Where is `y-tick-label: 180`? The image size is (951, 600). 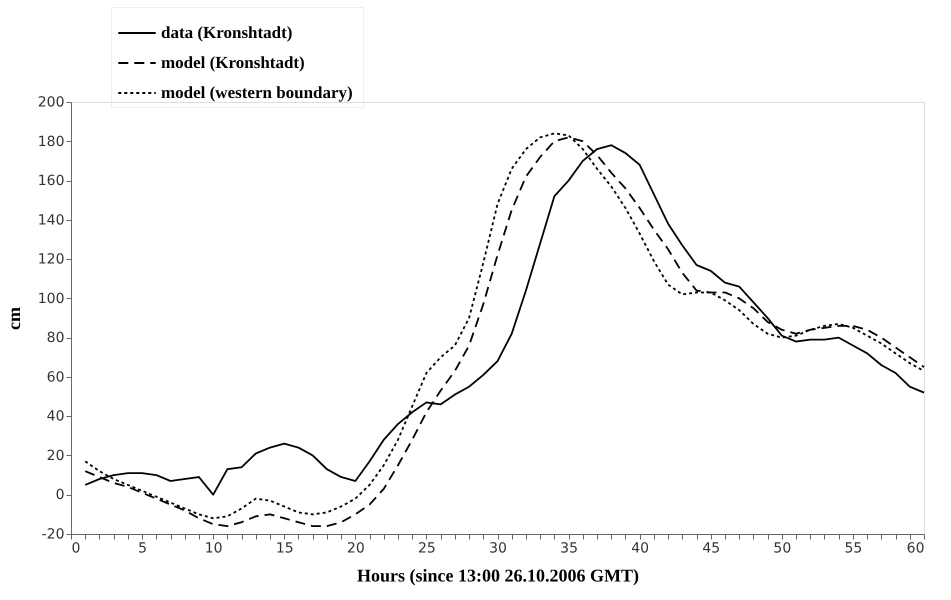
y-tick-label: 180 is located at coordinates (51, 142).